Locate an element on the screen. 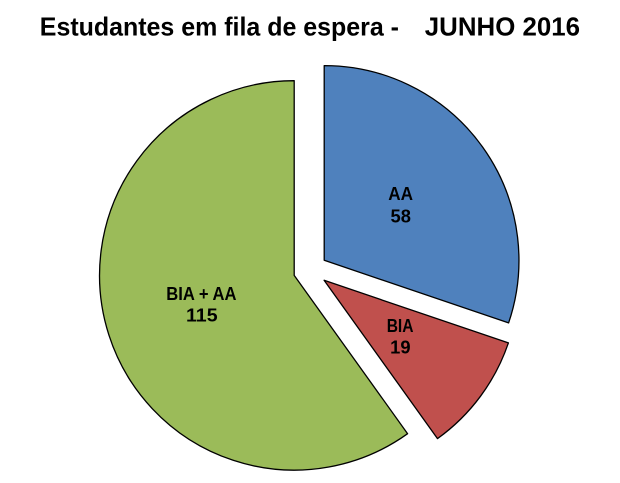 This screenshot has height=483, width=620. svg-text: 58 is located at coordinates (401, 217).